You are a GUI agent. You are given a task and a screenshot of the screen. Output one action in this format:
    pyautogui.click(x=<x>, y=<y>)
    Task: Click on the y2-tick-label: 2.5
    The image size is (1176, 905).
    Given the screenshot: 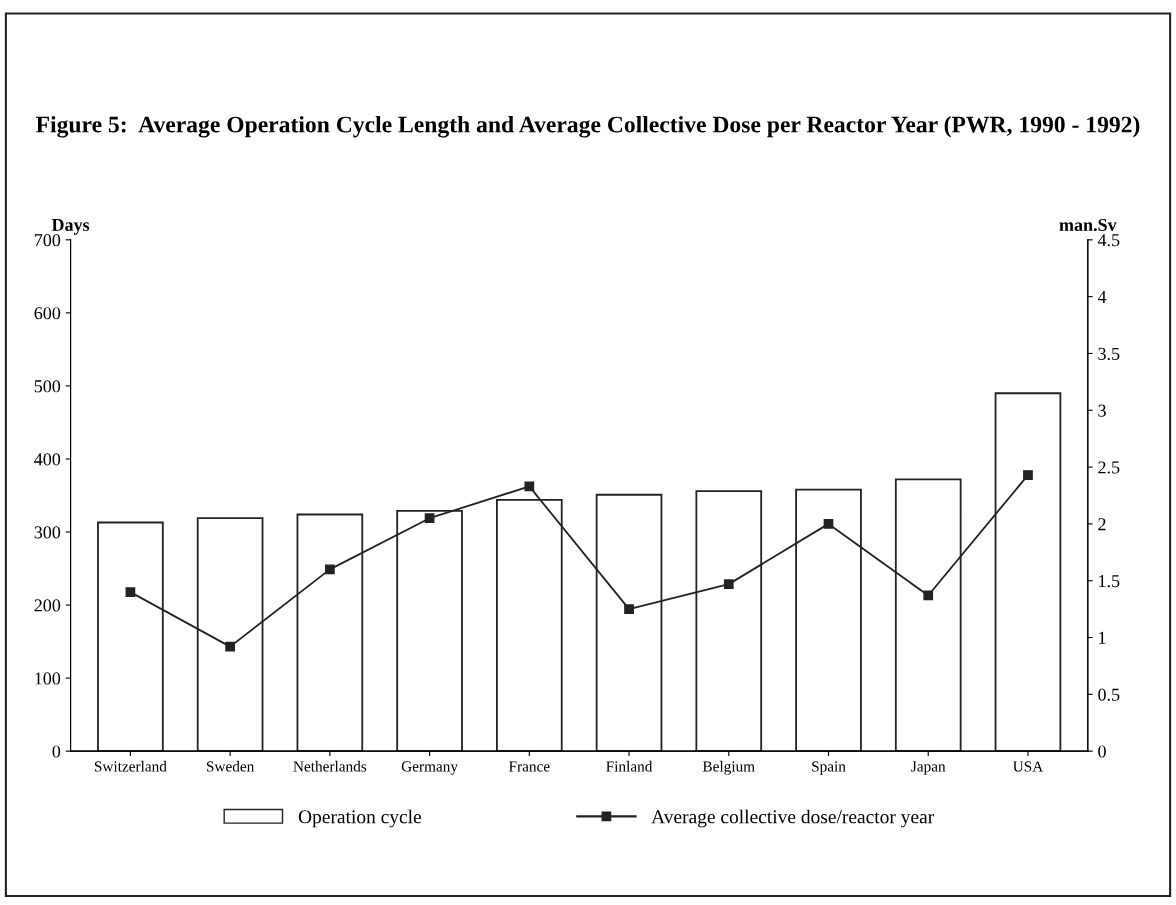 What is the action you would take?
    pyautogui.click(x=1109, y=467)
    